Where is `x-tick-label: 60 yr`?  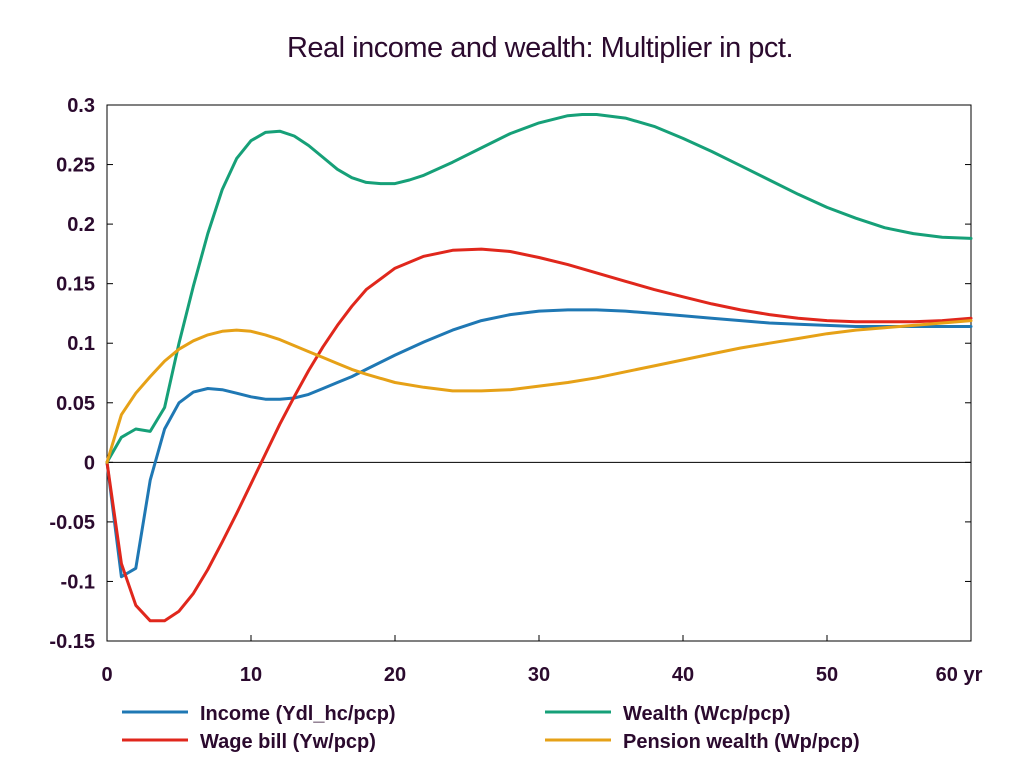
x-tick-label: 60 yr is located at coordinates (959, 675).